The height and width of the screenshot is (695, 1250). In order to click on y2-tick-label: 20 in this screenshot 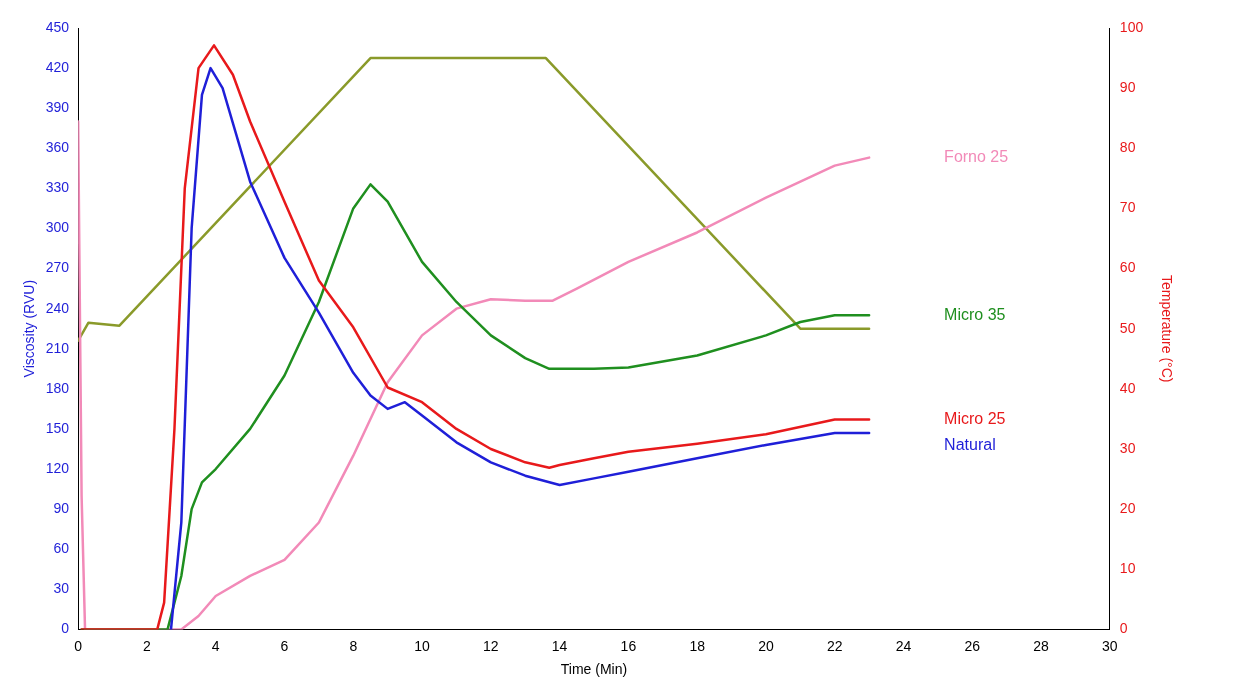, I will do `click(1127, 507)`.